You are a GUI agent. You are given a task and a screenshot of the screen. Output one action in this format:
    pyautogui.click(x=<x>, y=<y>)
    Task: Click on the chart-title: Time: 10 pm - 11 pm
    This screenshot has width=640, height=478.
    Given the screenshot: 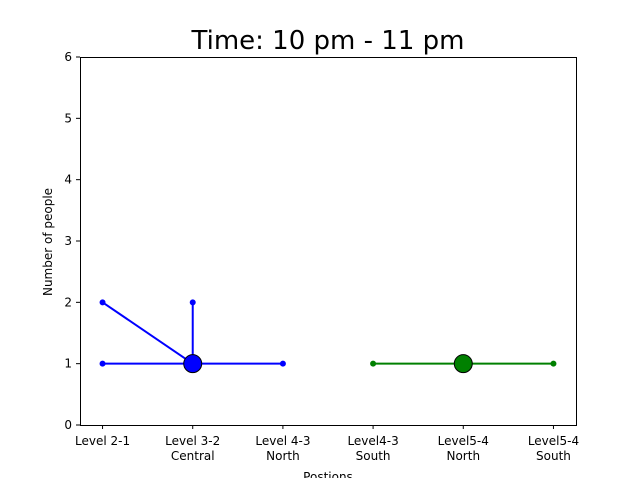 What is the action you would take?
    pyautogui.click(x=328, y=41)
    